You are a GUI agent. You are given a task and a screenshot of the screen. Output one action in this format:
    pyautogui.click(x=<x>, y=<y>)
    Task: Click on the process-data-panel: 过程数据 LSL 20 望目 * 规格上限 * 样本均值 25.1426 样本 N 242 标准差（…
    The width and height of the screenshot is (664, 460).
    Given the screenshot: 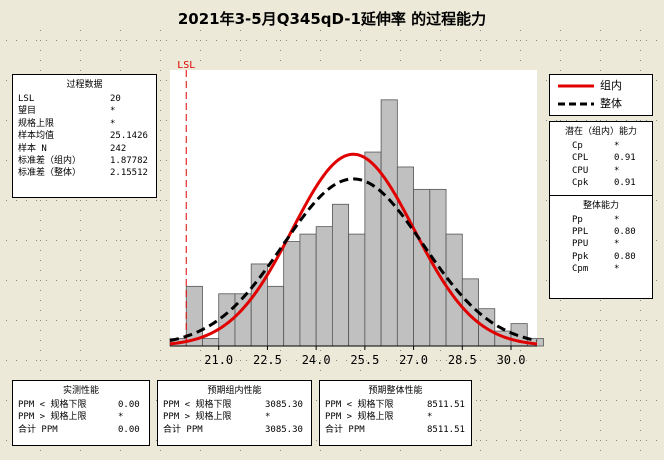 What is the action you would take?
    pyautogui.click(x=84, y=136)
    